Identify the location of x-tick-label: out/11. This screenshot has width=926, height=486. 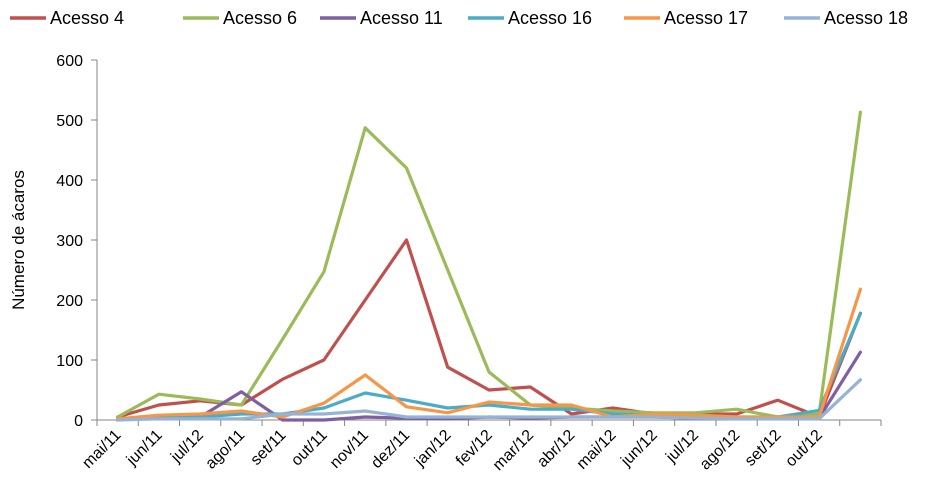
(309, 448).